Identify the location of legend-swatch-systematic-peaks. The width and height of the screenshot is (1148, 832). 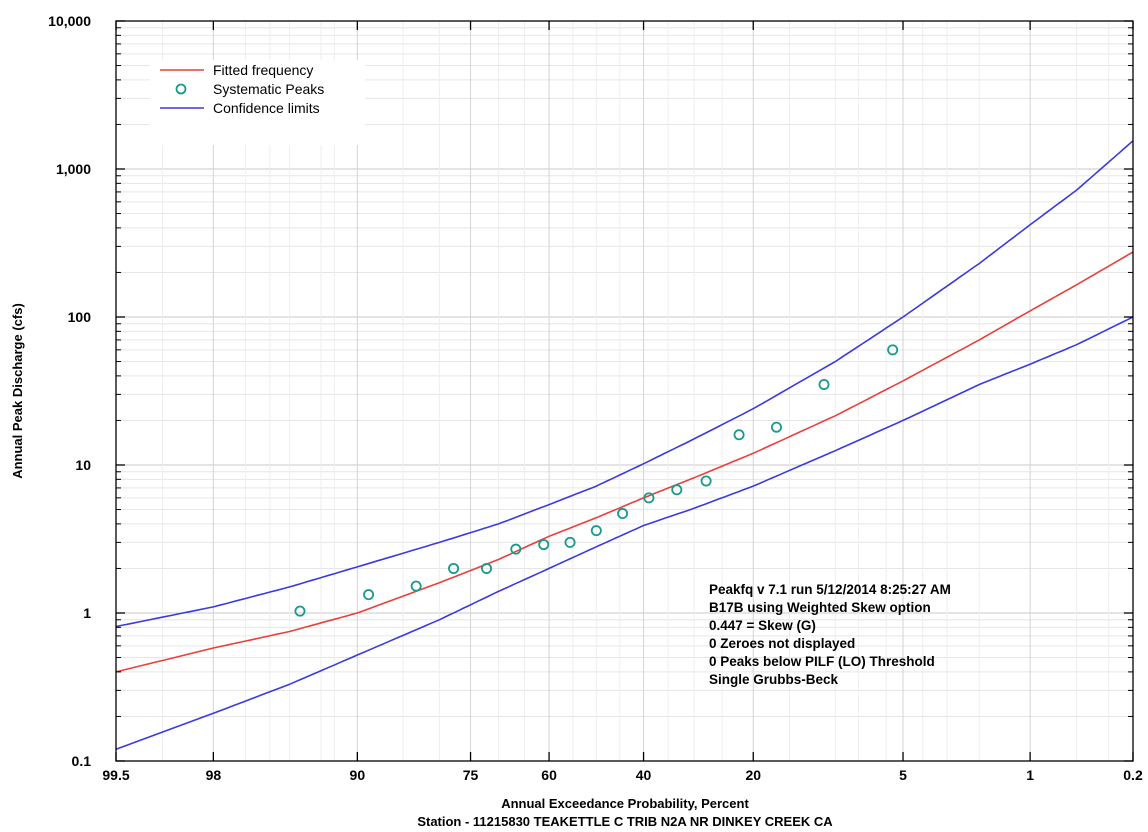
(181, 89).